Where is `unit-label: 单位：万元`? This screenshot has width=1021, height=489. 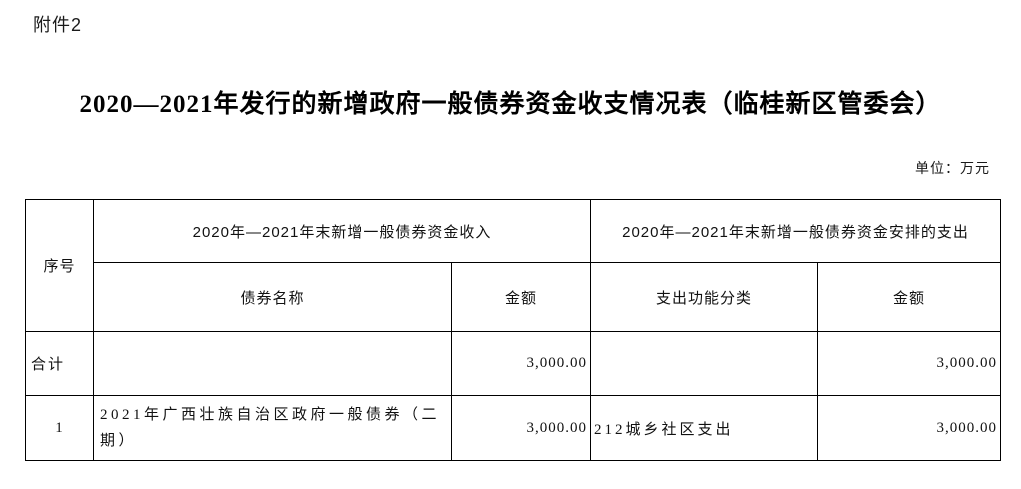 unit-label: 单位：万元 is located at coordinates (952, 168).